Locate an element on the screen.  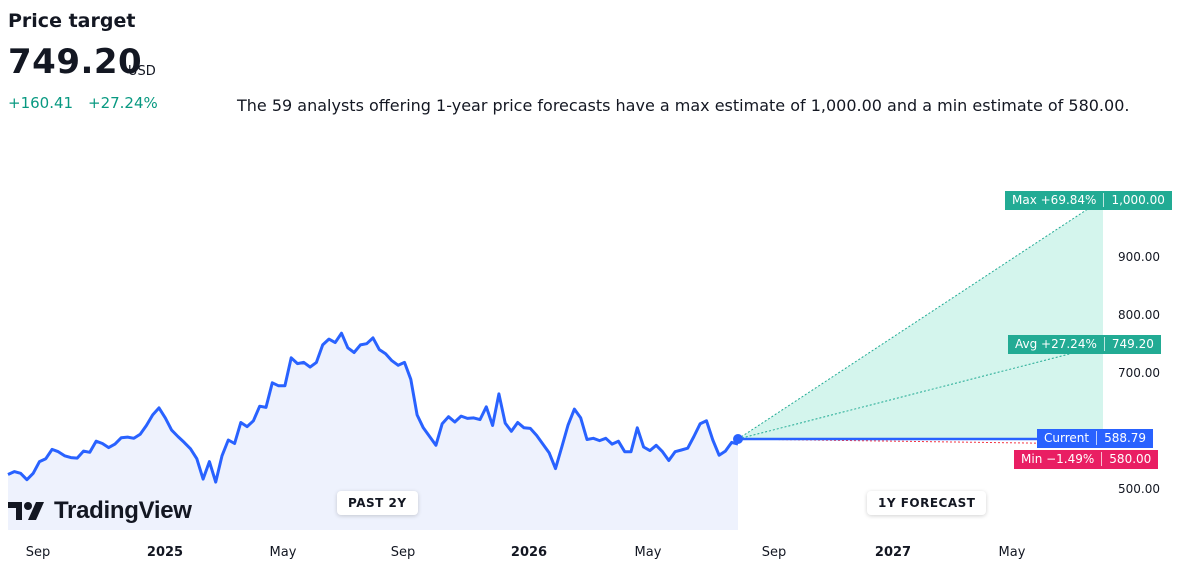
past-period-label: PAST 2Y is located at coordinates (377, 503).